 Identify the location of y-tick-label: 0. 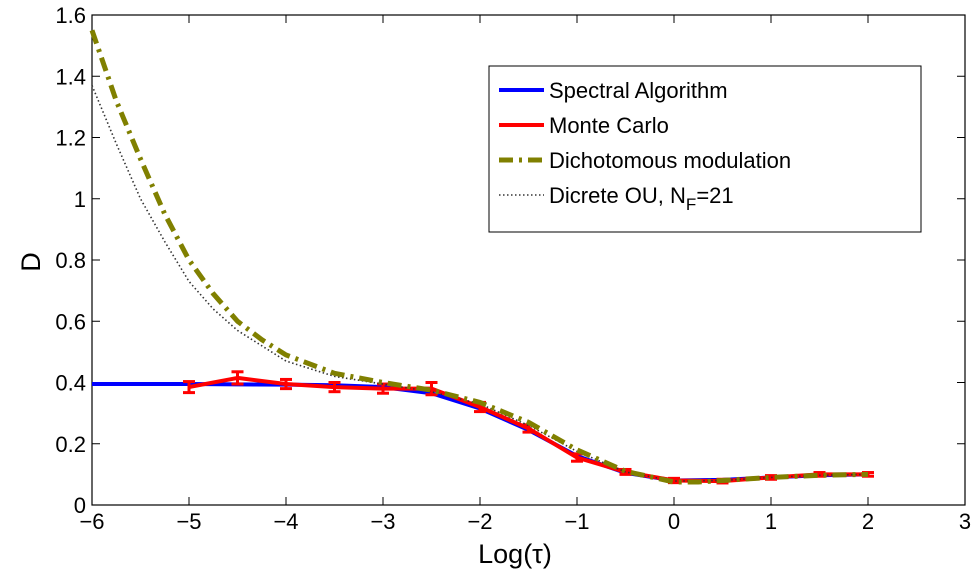
(80, 505).